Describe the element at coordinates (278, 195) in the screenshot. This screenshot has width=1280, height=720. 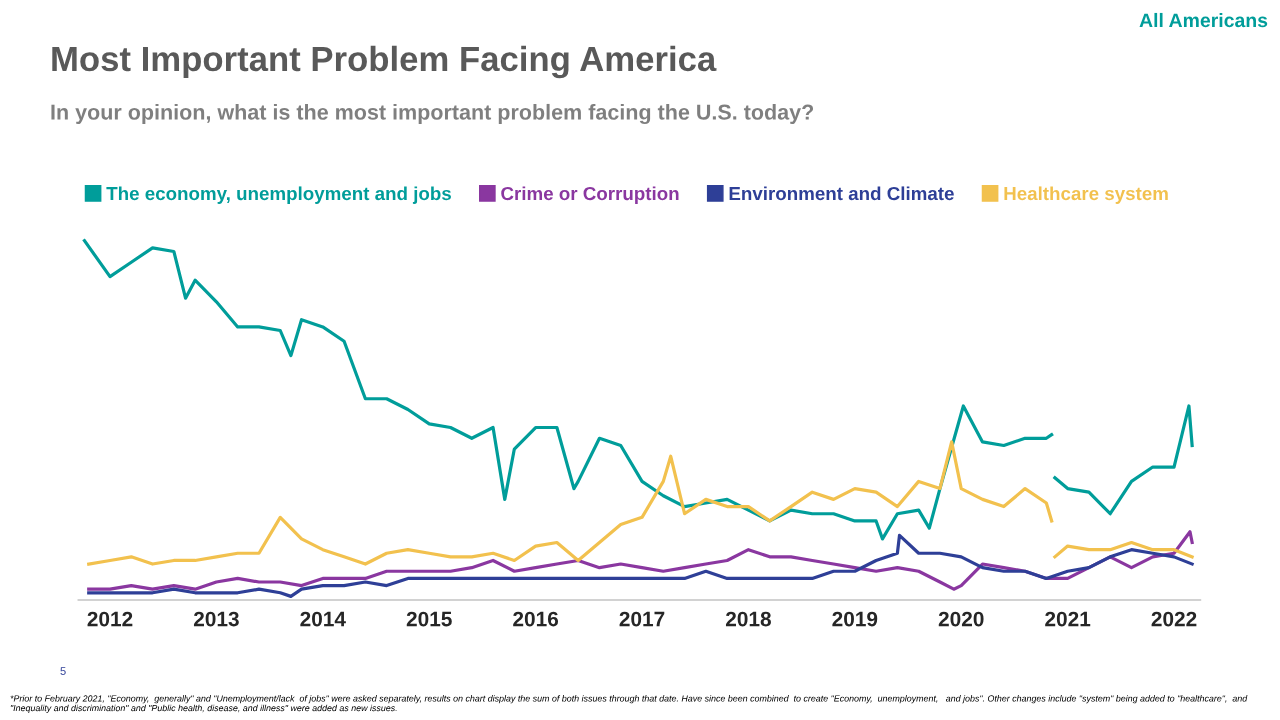
I see `legend-label: The economy, unemployment and jobs` at that location.